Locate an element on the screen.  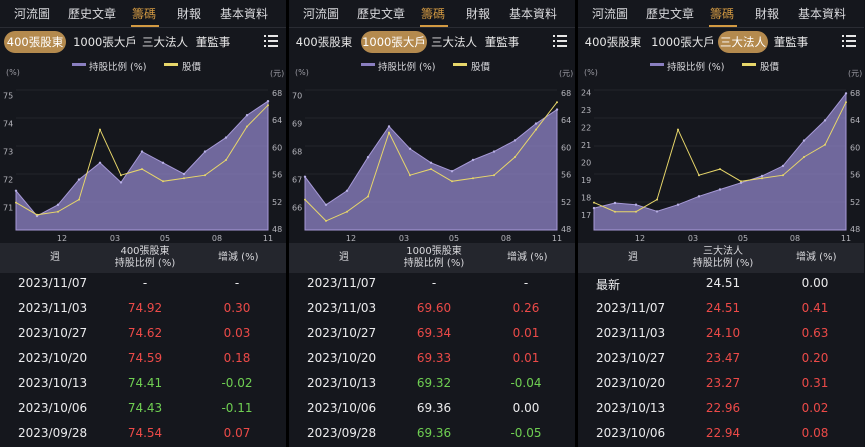
row-holding-value: 23.27 is located at coordinates (723, 383).